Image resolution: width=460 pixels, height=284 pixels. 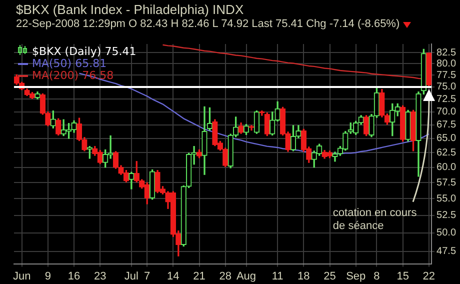 I want to click on y-tick-label: 62.5, so click(x=446, y=152).